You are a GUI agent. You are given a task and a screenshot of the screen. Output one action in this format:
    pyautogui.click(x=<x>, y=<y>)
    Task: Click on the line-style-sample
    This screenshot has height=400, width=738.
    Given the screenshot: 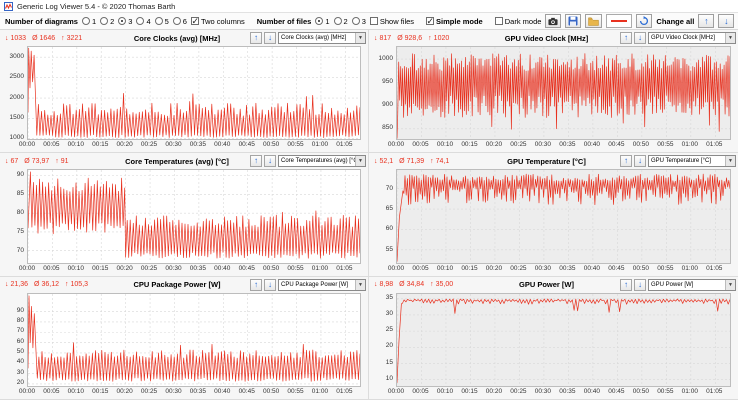 What is the action you would take?
    pyautogui.click(x=619, y=21)
    